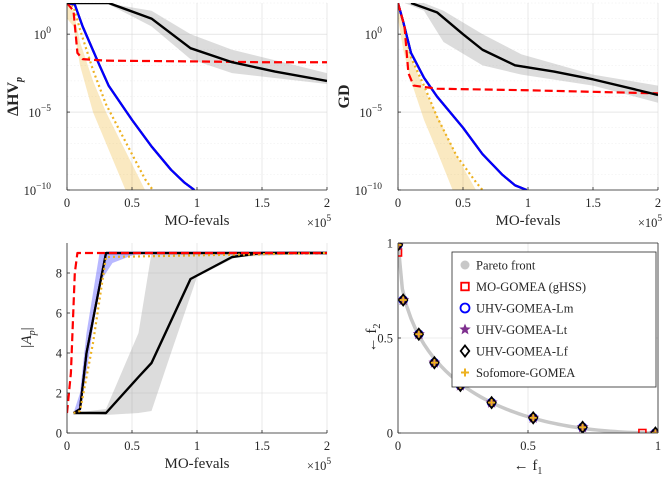 This screenshot has width=664, height=477. I want to click on y-axis-label: |Ap|, so click(28, 337).